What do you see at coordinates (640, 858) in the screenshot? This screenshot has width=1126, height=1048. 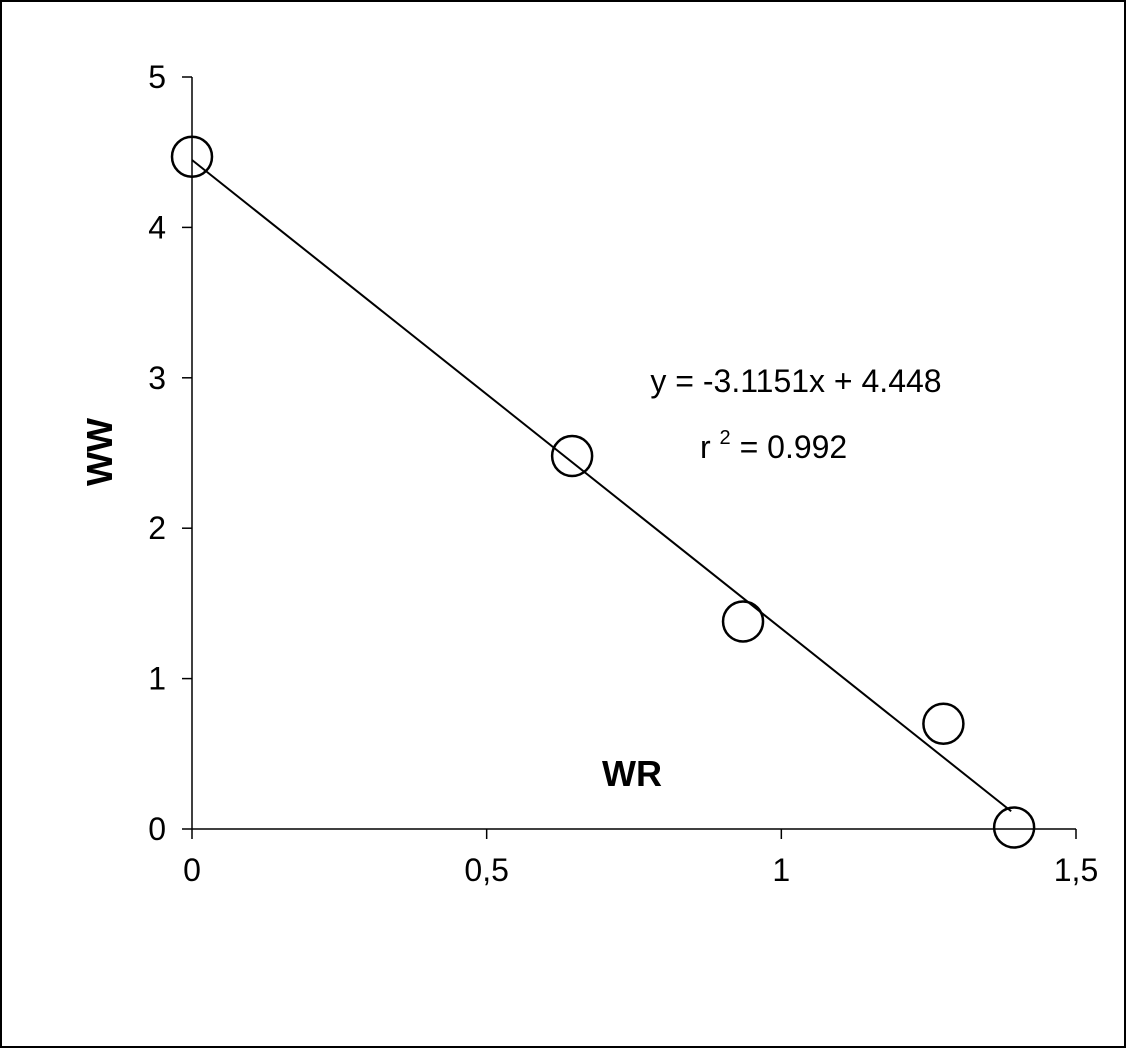 I see `x-axis: 0 0,5 1 1,5` at bounding box center [640, 858].